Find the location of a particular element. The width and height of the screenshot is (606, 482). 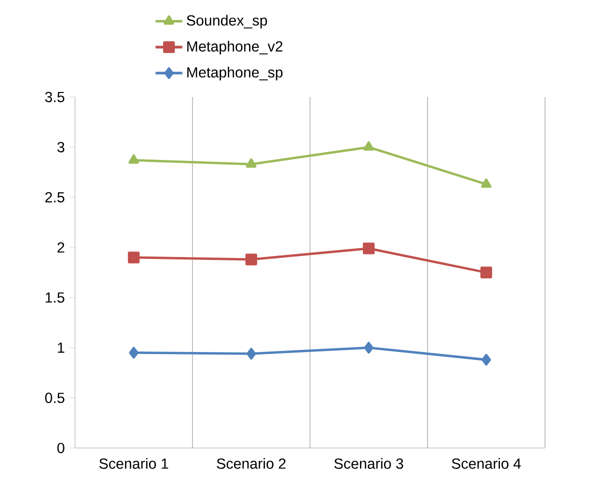

x-tick-label: Scenario 3 is located at coordinates (369, 463).